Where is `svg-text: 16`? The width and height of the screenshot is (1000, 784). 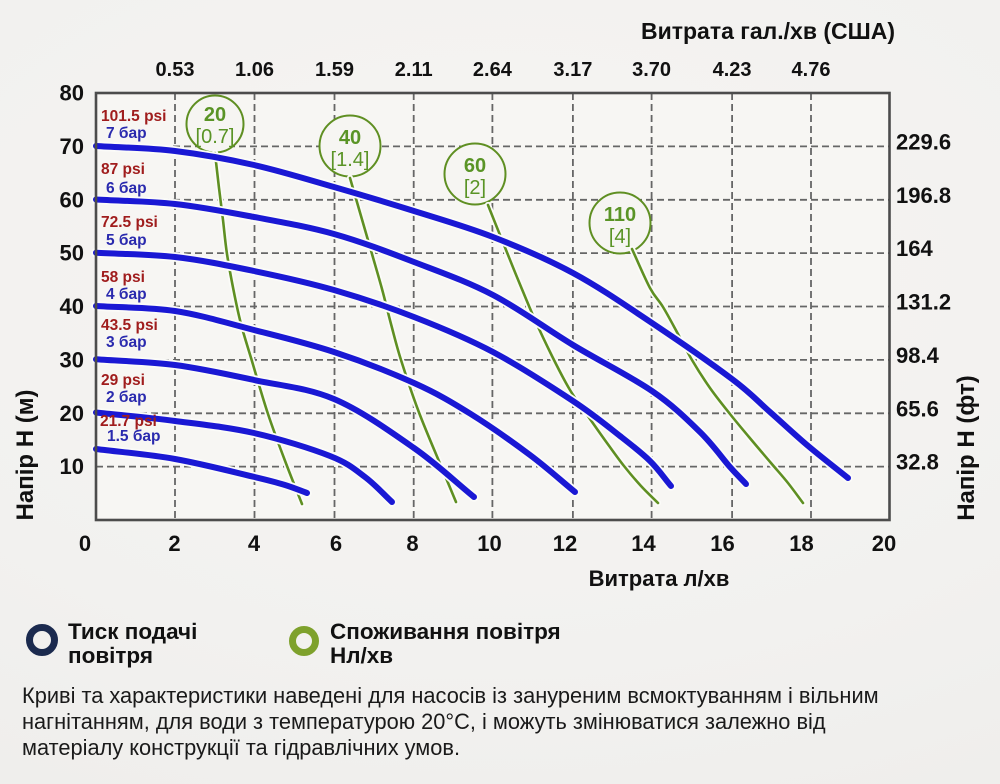
svg-text: 16 is located at coordinates (722, 543).